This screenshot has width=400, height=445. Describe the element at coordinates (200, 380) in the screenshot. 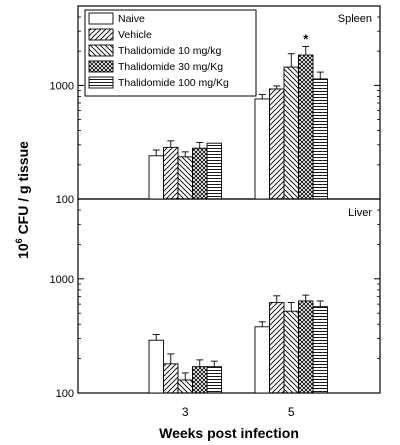

I see `liver-bar-week3-series4` at that location.